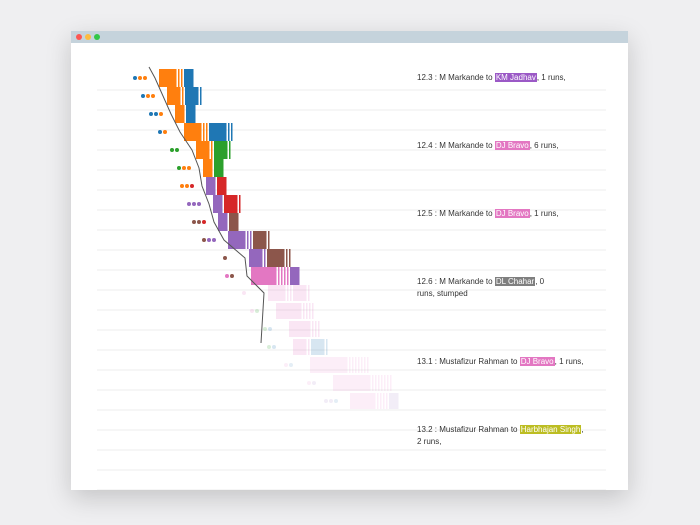 The height and width of the screenshot is (525, 700). What do you see at coordinates (456, 77) in the screenshot?
I see `annotation-prefix: 12.3 : M Markande to` at bounding box center [456, 77].